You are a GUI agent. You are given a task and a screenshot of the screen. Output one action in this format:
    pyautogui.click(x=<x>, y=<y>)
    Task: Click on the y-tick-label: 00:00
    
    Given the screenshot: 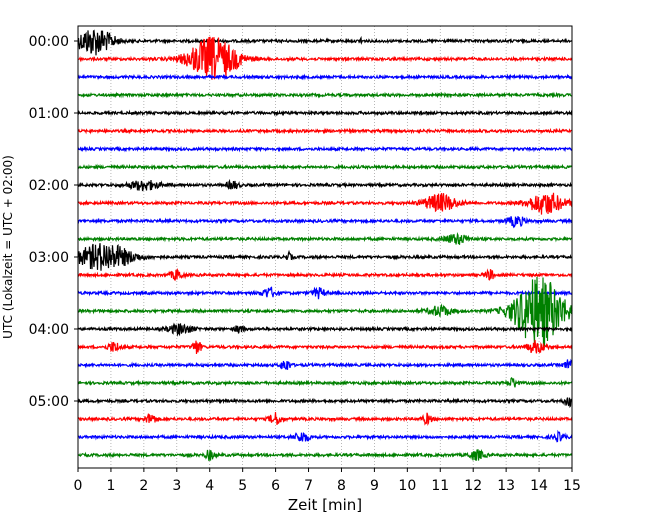 What is the action you would take?
    pyautogui.click(x=49, y=42)
    